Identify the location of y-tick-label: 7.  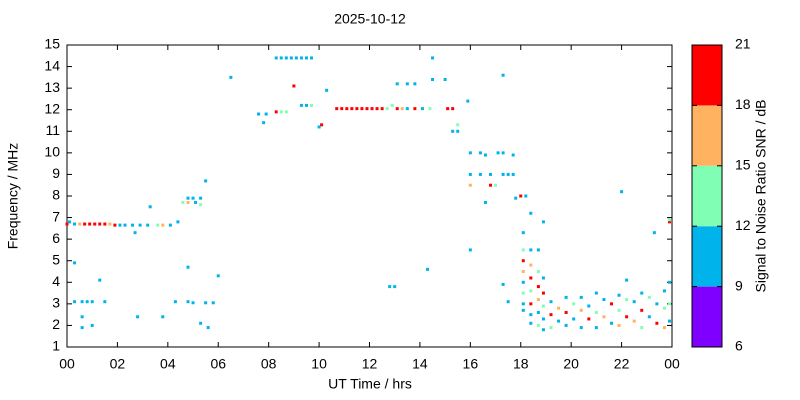
(56, 216).